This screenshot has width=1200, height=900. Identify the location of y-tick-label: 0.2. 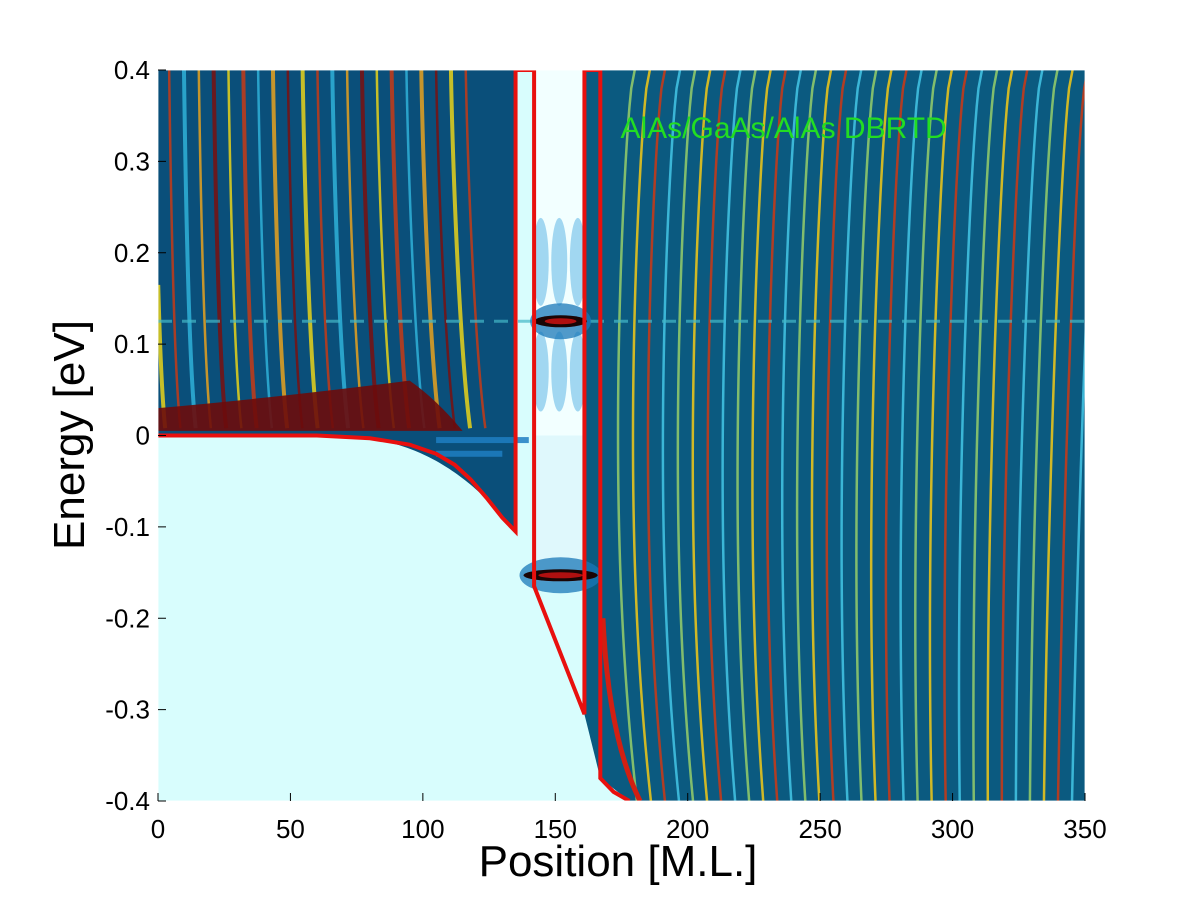
(132, 253).